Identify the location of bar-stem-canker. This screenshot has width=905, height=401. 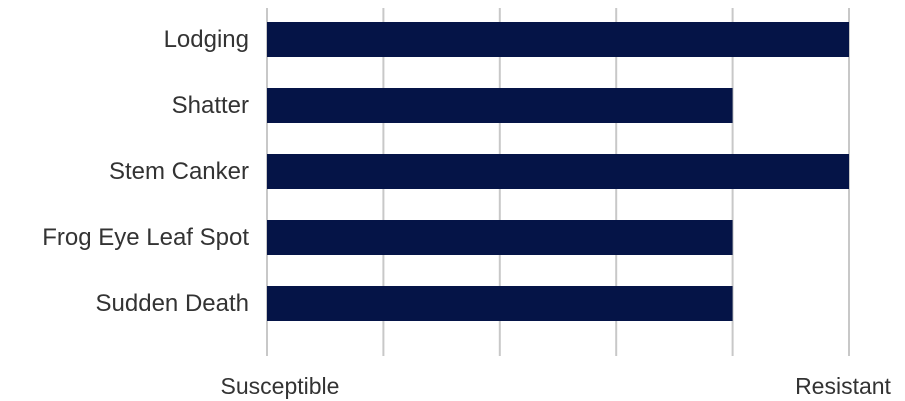
(558, 171).